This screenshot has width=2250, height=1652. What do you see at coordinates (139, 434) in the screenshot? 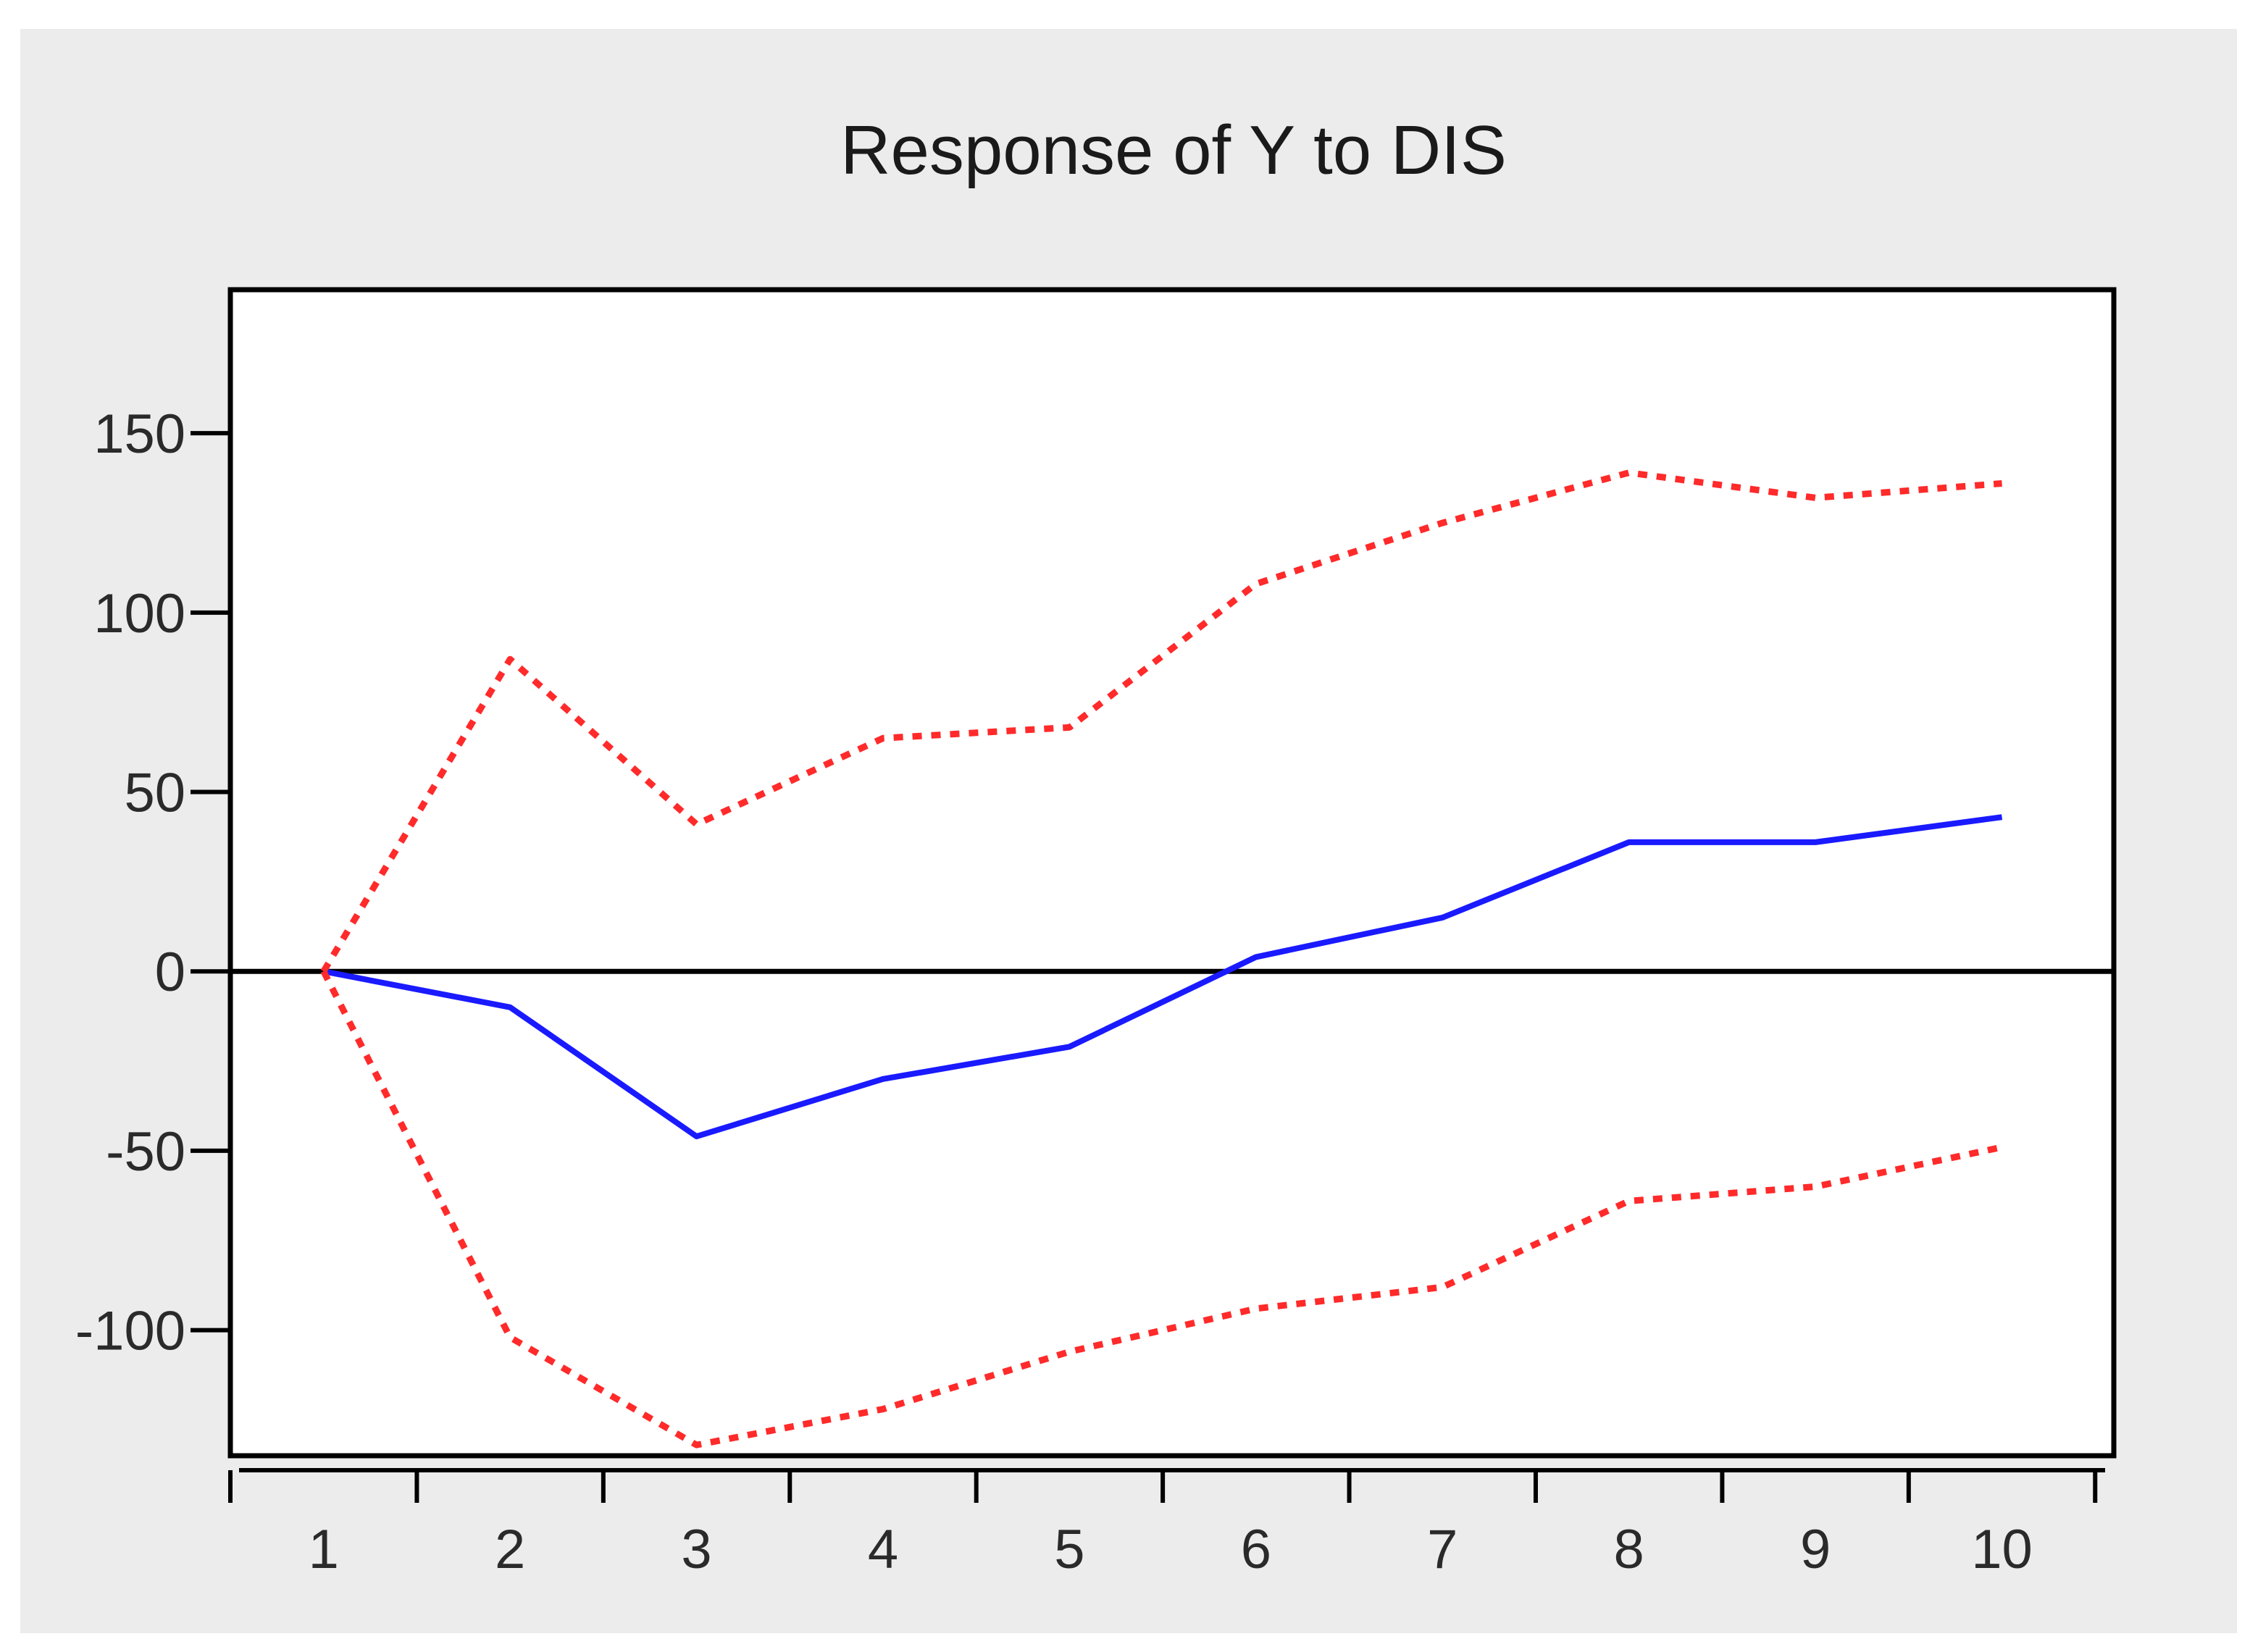
I see `y-tick-label: 150` at bounding box center [139, 434].